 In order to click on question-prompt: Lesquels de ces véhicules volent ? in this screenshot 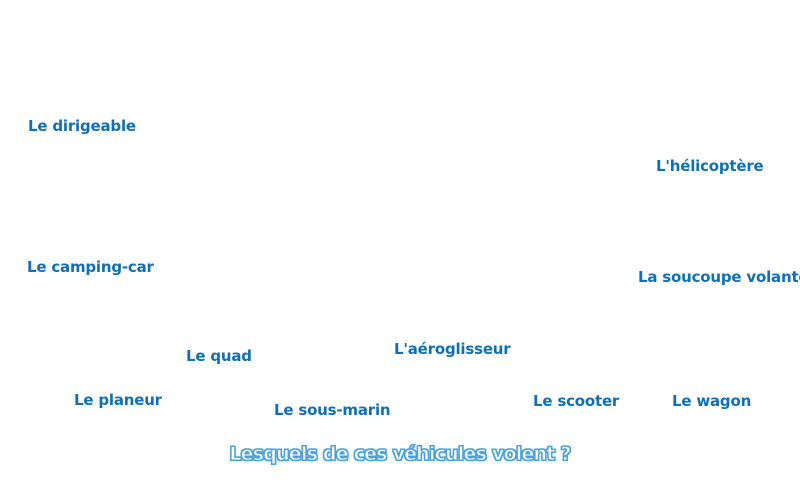, I will do `click(400, 454)`.